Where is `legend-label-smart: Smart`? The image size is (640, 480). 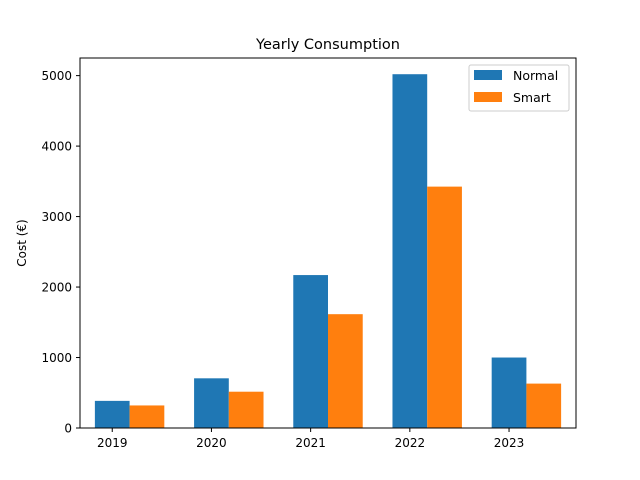 legend-label-smart: Smart is located at coordinates (532, 97).